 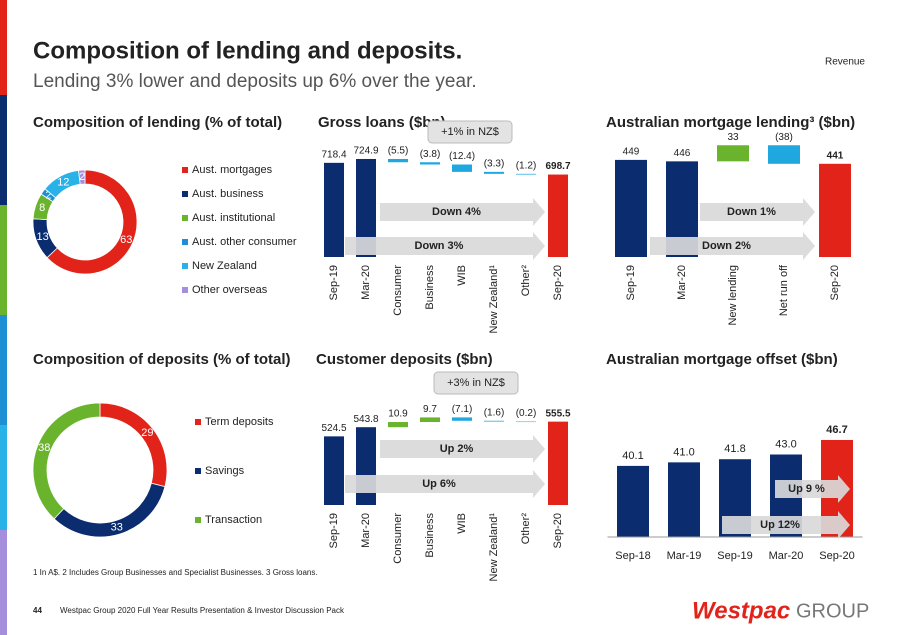 I want to click on annotation-box, so click(x=476, y=383).